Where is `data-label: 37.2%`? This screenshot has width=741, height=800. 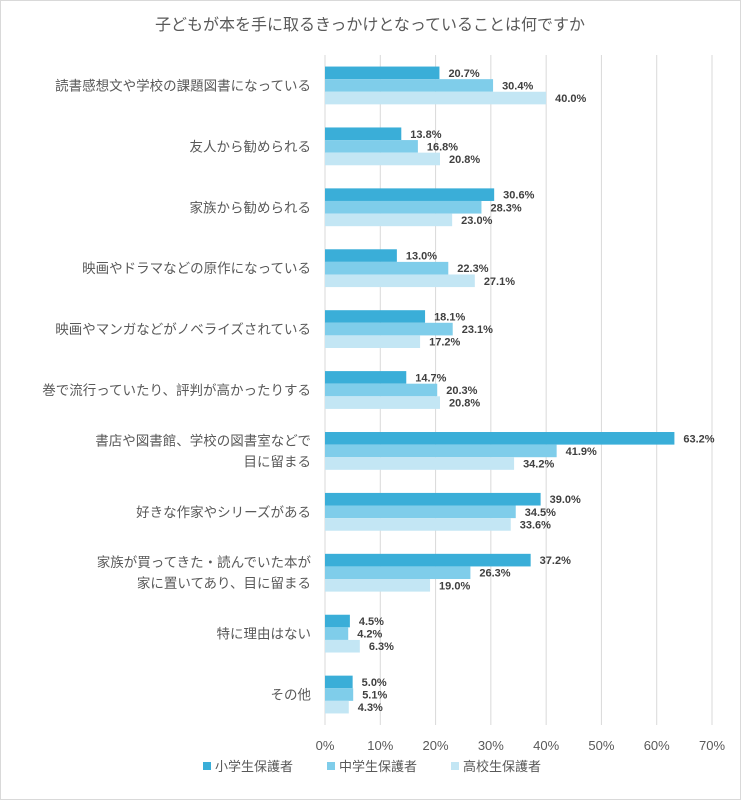 data-label: 37.2% is located at coordinates (555, 561).